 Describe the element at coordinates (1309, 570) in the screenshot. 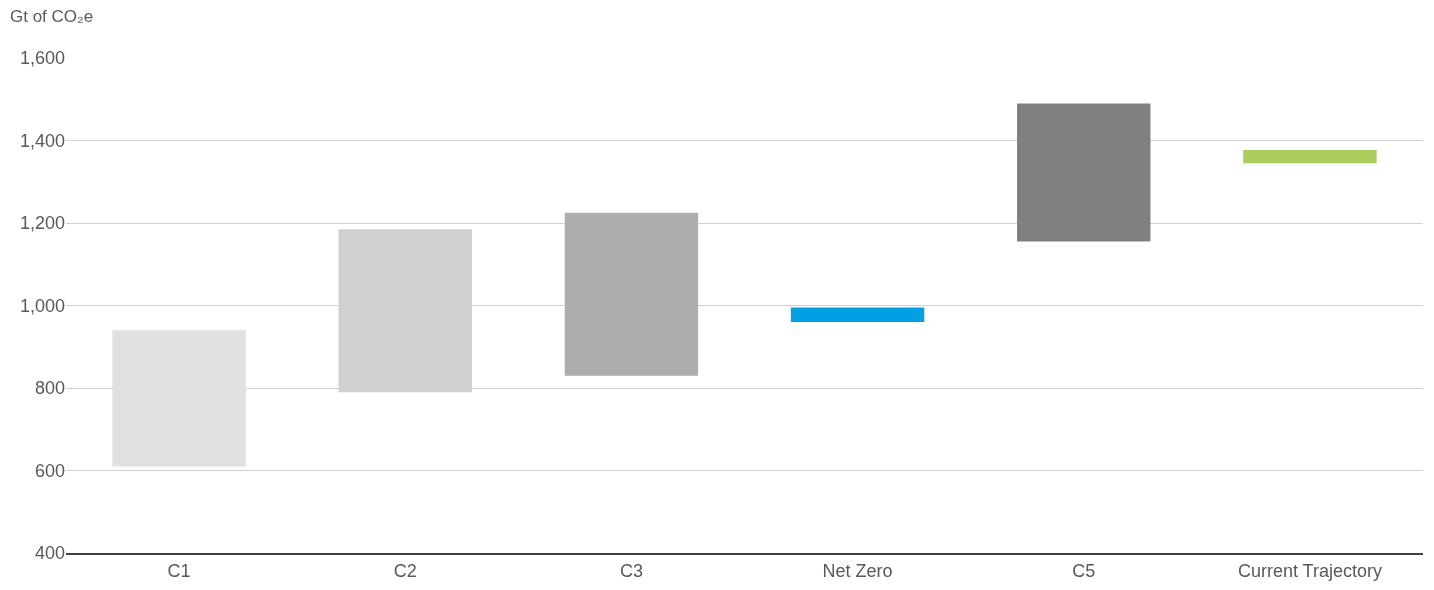

I see `x-tick-label: Current Trajectory` at that location.